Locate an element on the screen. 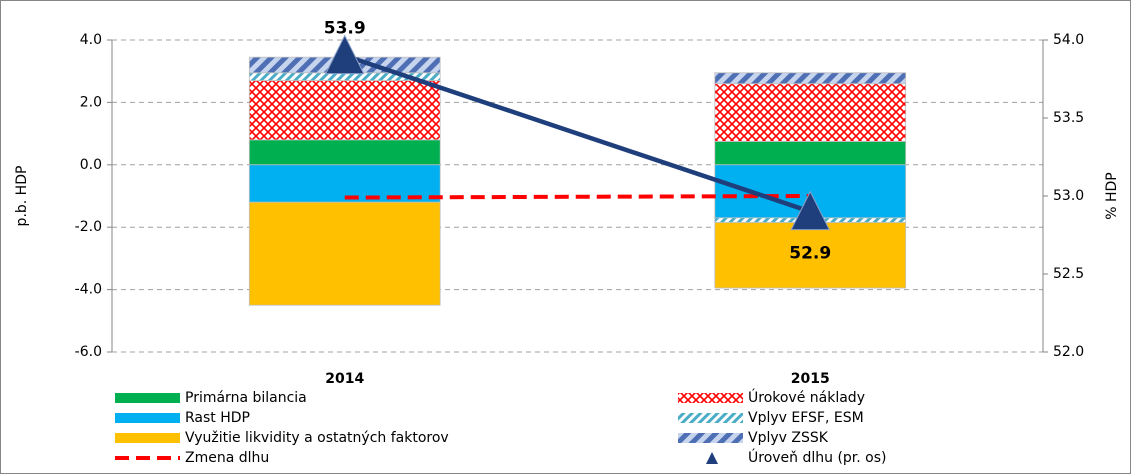 This screenshot has height=474, width=1131. y-tick-label: -4.0 is located at coordinates (88, 290).